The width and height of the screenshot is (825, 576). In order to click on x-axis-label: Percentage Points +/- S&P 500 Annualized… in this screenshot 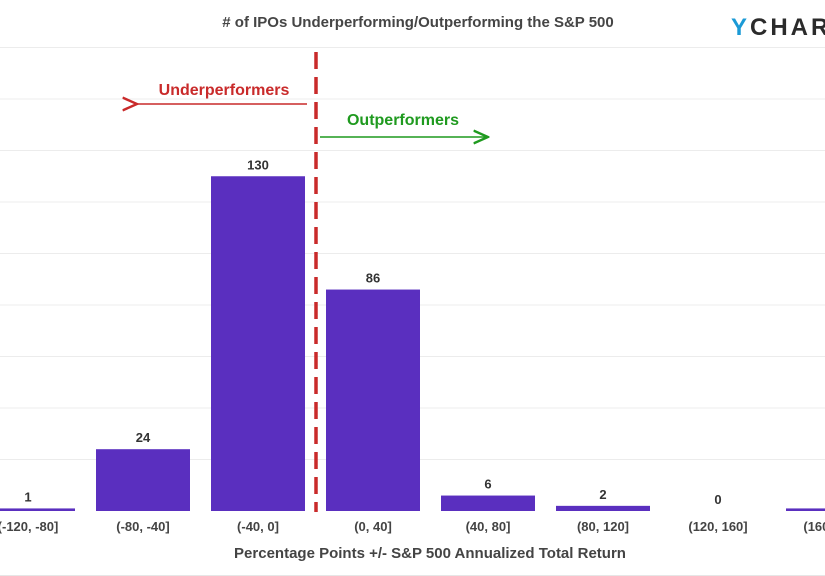, I will do `click(430, 553)`.